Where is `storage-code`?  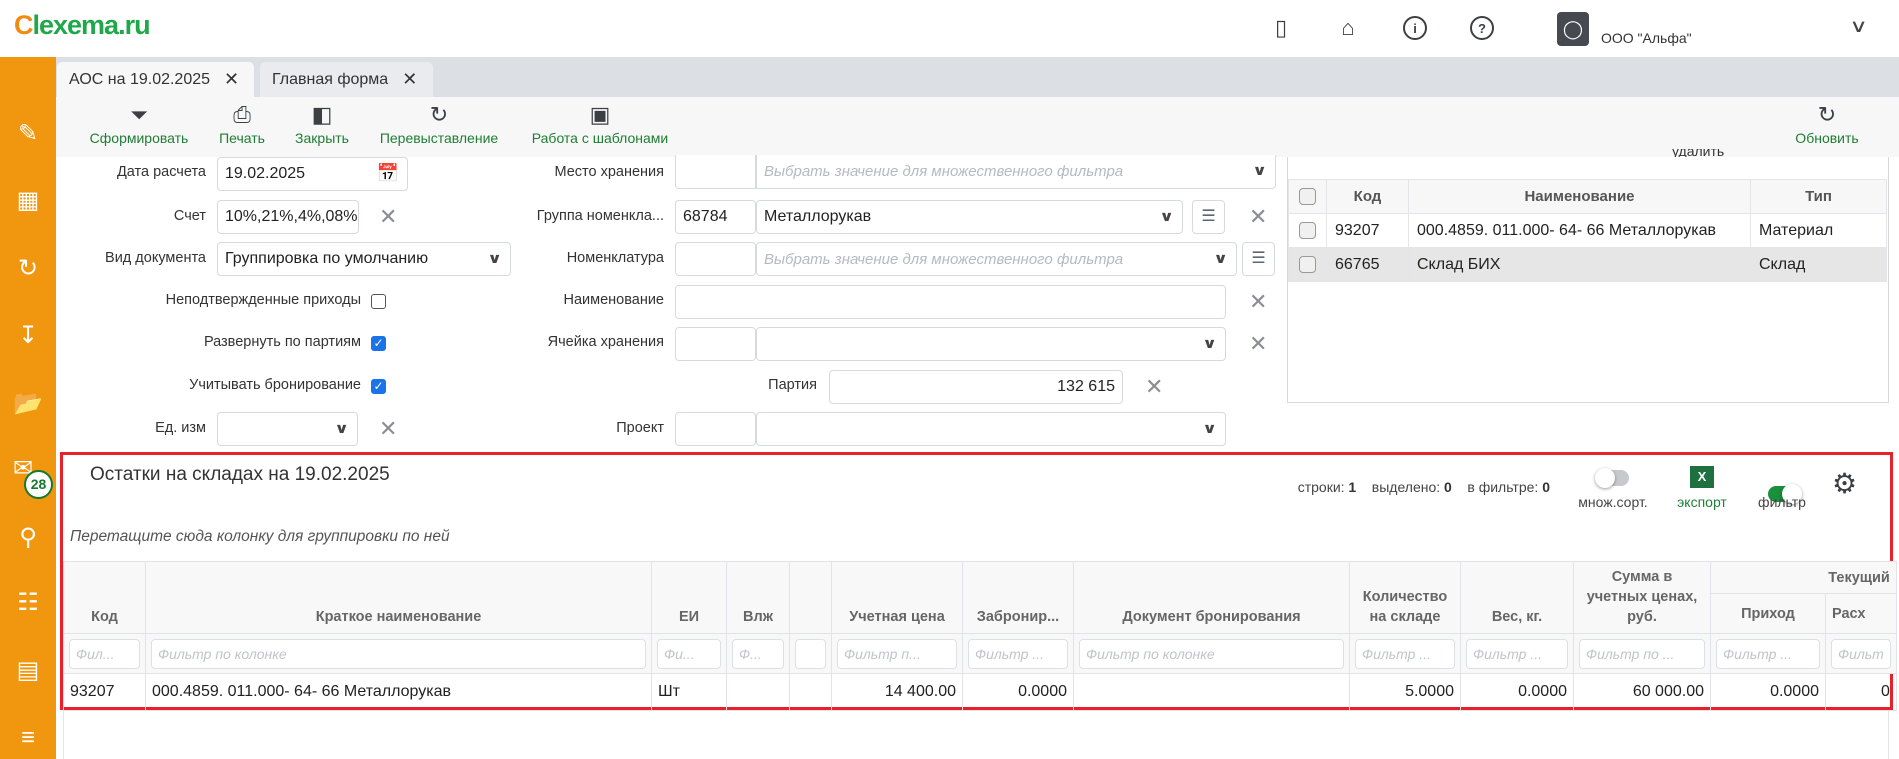
storage-code is located at coordinates (715, 172).